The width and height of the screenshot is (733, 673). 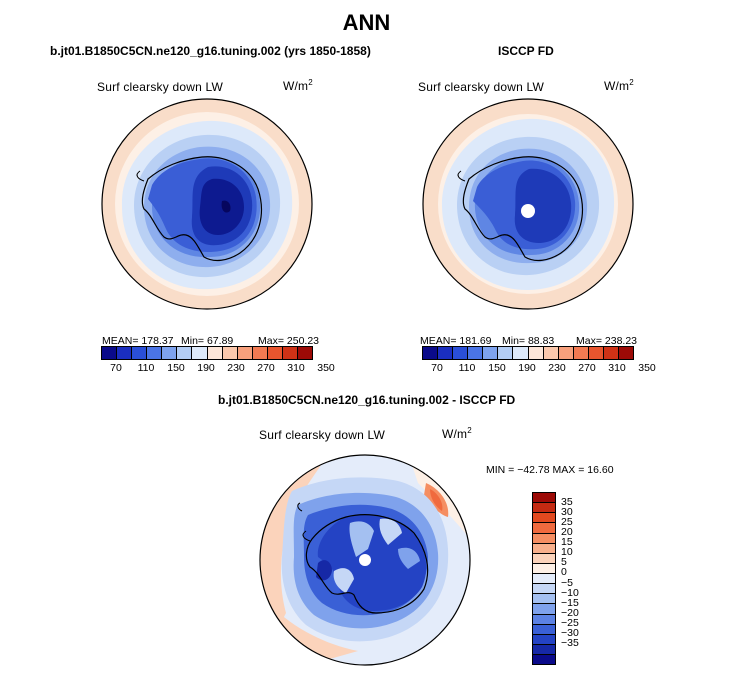 I want to click on right-colorbar-tick-label: 70, so click(x=437, y=368).